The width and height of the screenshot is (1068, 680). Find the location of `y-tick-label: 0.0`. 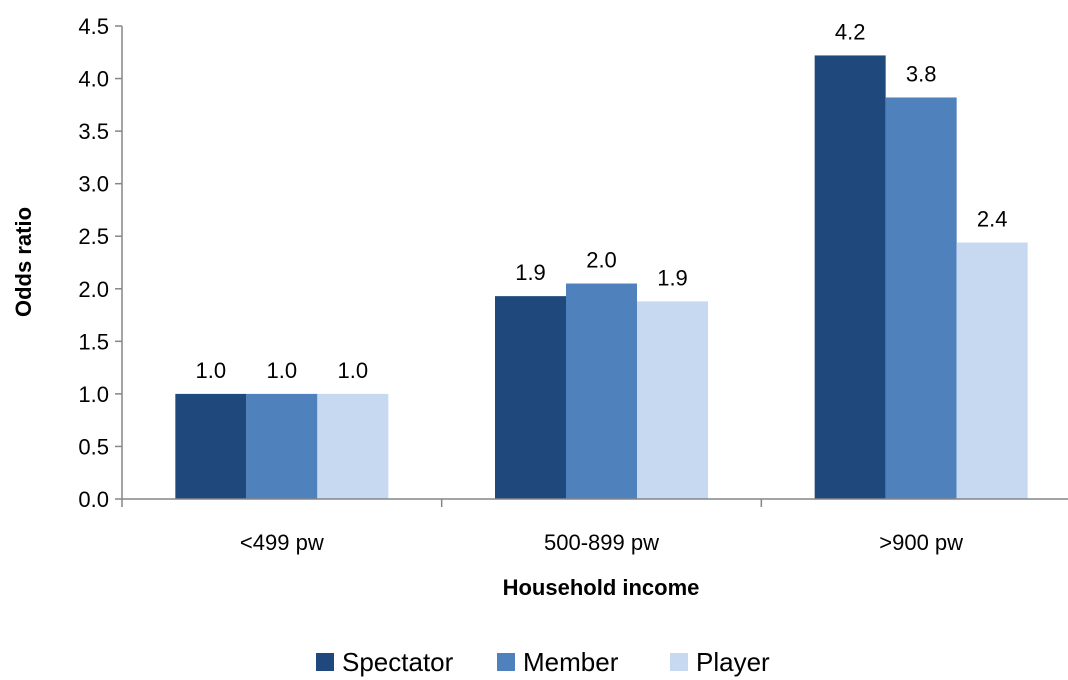

y-tick-label: 0.0 is located at coordinates (93, 499).